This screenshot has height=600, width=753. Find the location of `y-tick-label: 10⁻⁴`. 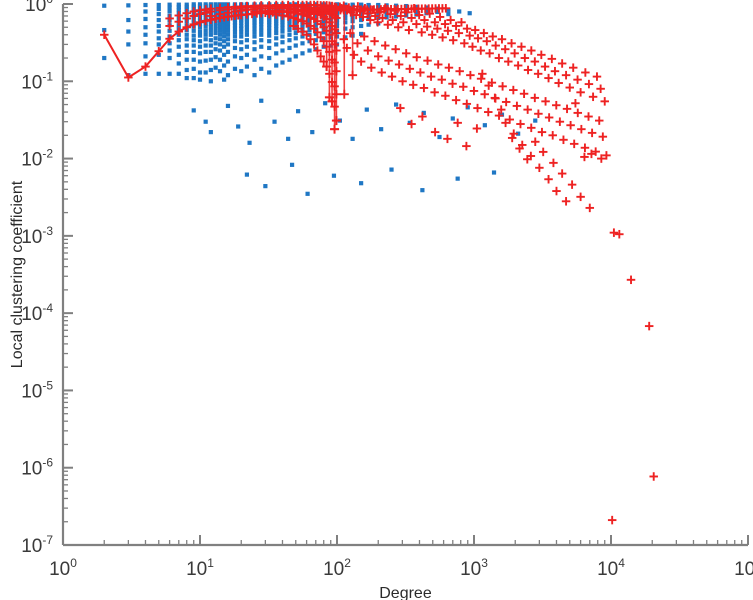

y-tick-label: 10⁻⁴ is located at coordinates (37, 313).